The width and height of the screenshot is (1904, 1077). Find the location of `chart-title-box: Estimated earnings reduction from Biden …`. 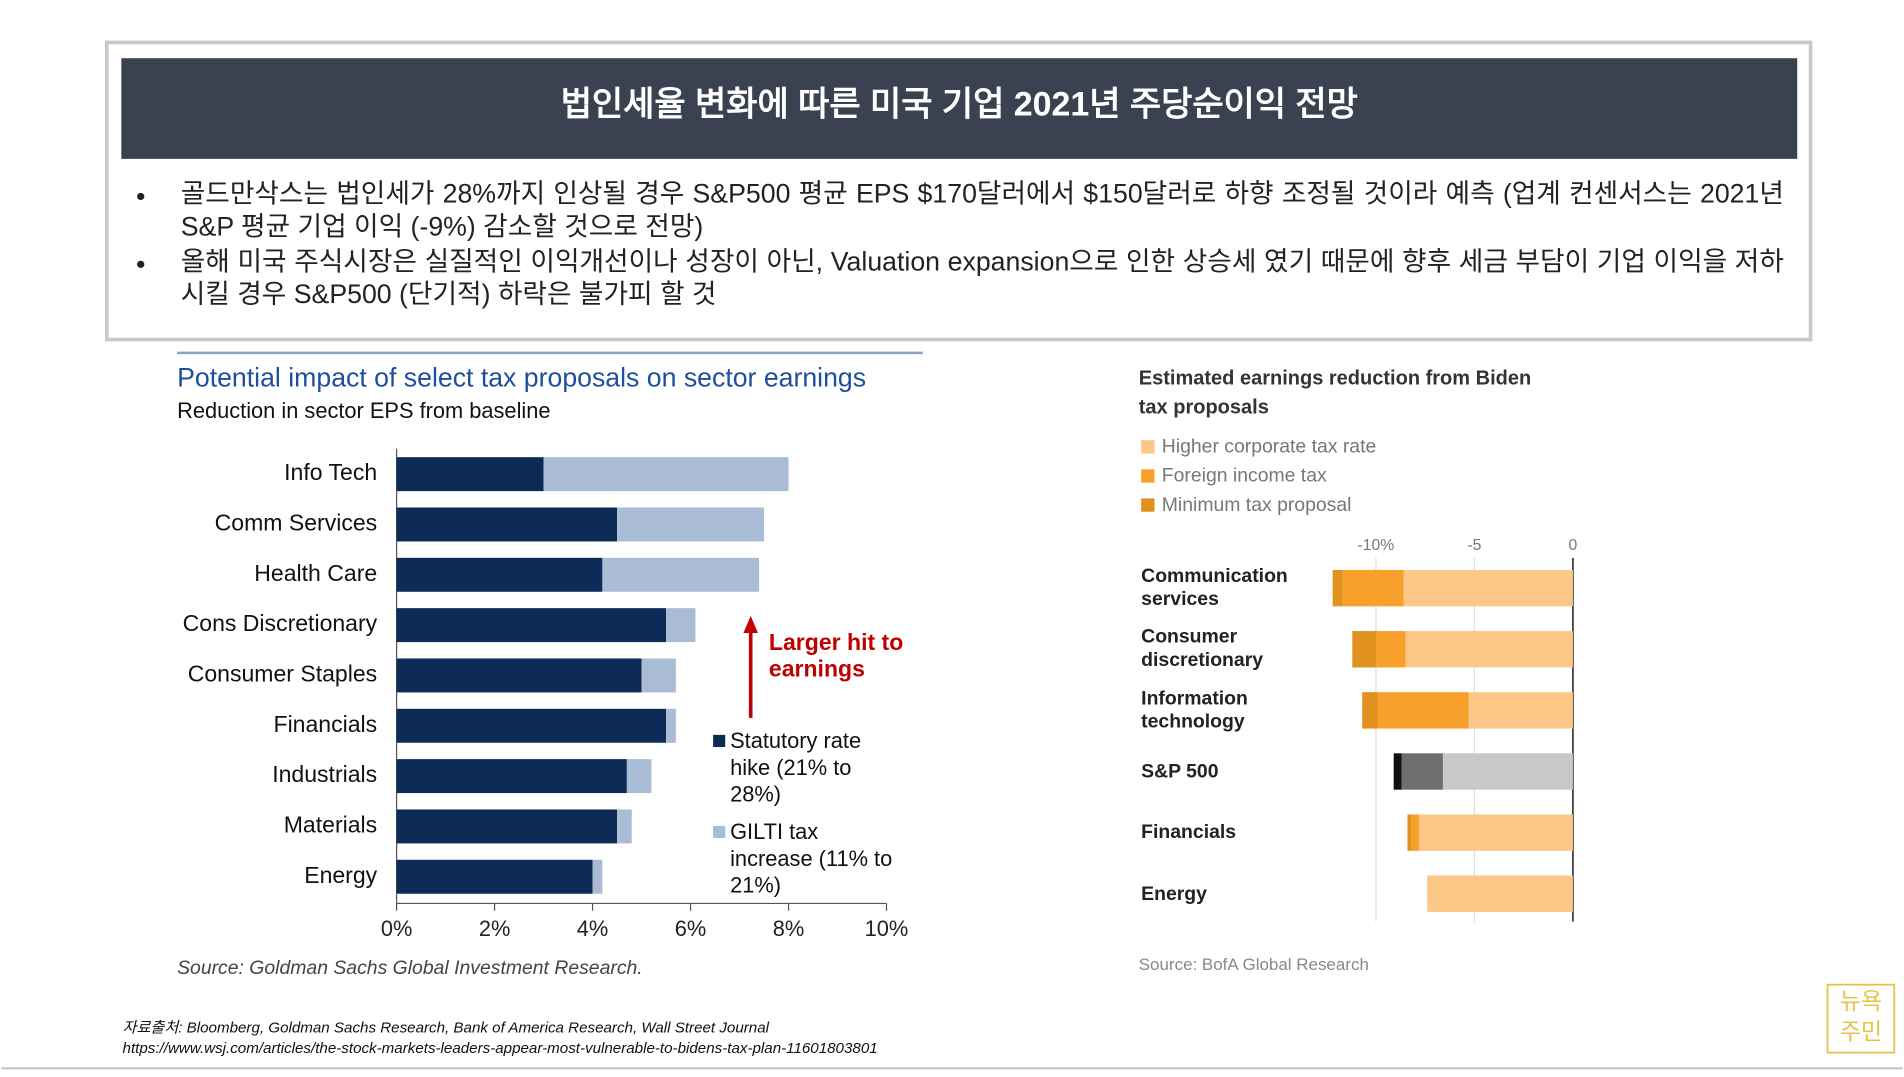

chart-title-box: Estimated earnings reduction from Biden … is located at coordinates (1335, 393).